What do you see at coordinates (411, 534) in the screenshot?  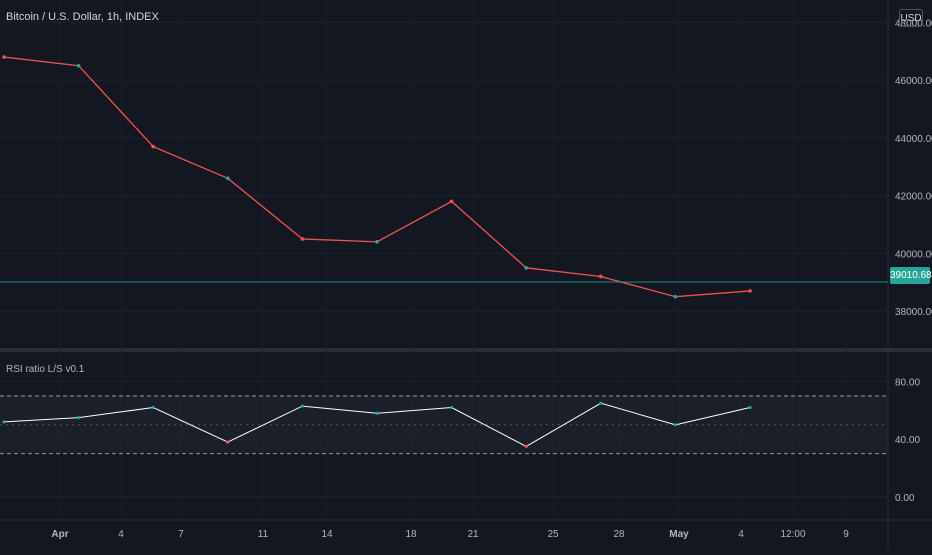 I see `time-tick-label: 18` at bounding box center [411, 534].